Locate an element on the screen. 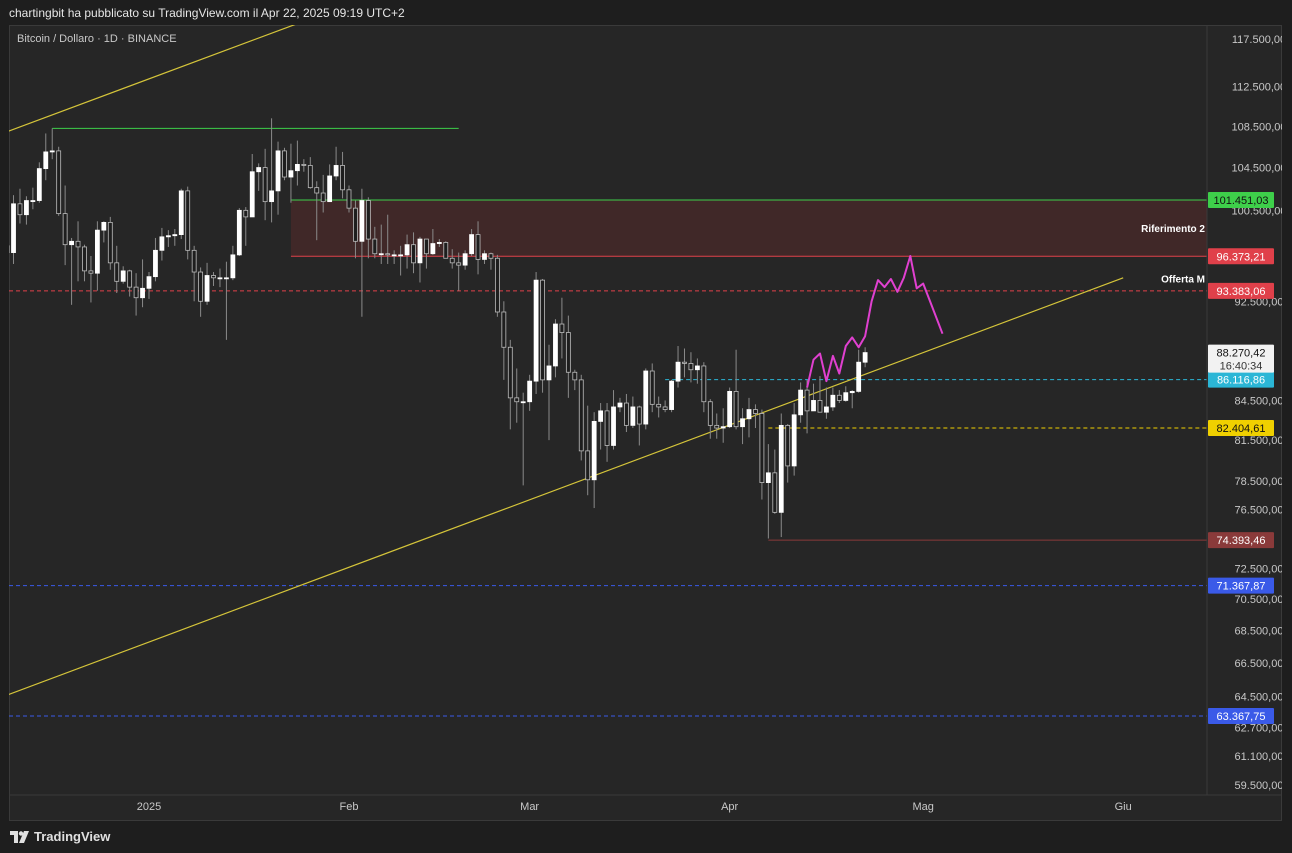 The image size is (1292, 853). price-badge-label: 63.367,75 is located at coordinates (1241, 717).